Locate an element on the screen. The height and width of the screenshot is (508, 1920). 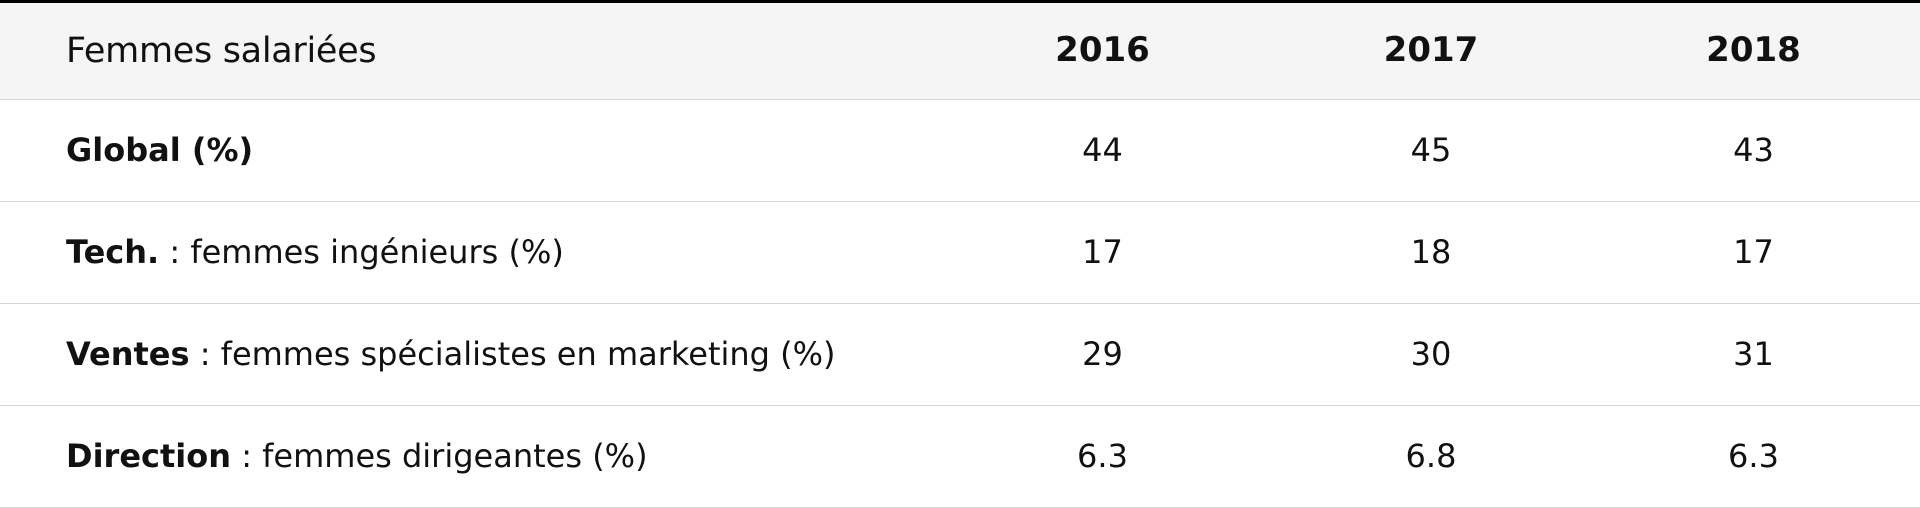
cell-2017: 45 is located at coordinates (1431, 150).